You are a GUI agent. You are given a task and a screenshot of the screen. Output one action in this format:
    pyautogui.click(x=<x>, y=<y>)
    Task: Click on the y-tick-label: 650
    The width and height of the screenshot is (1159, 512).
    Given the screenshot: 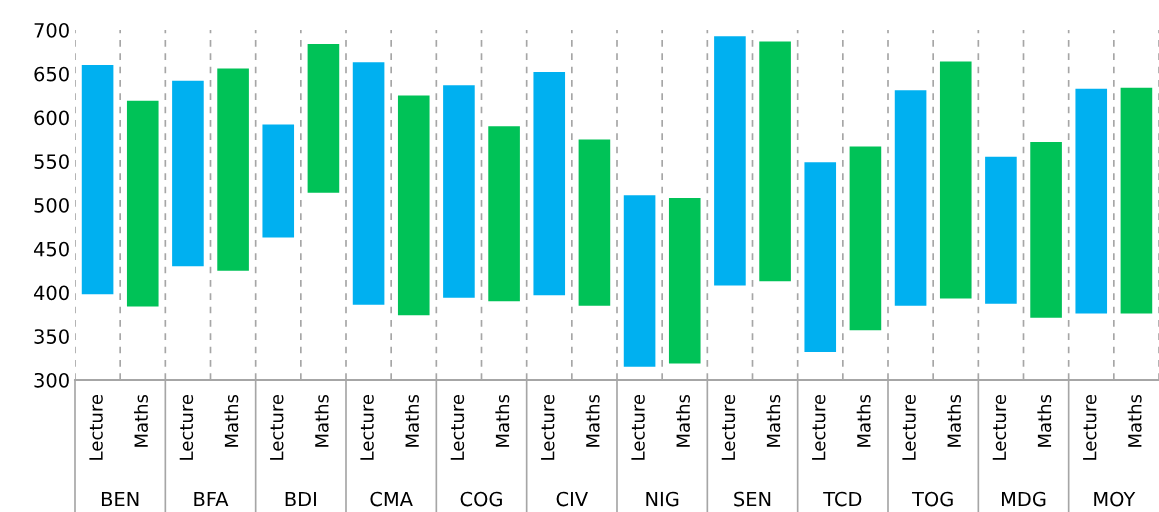 What is the action you would take?
    pyautogui.click(x=51, y=74)
    